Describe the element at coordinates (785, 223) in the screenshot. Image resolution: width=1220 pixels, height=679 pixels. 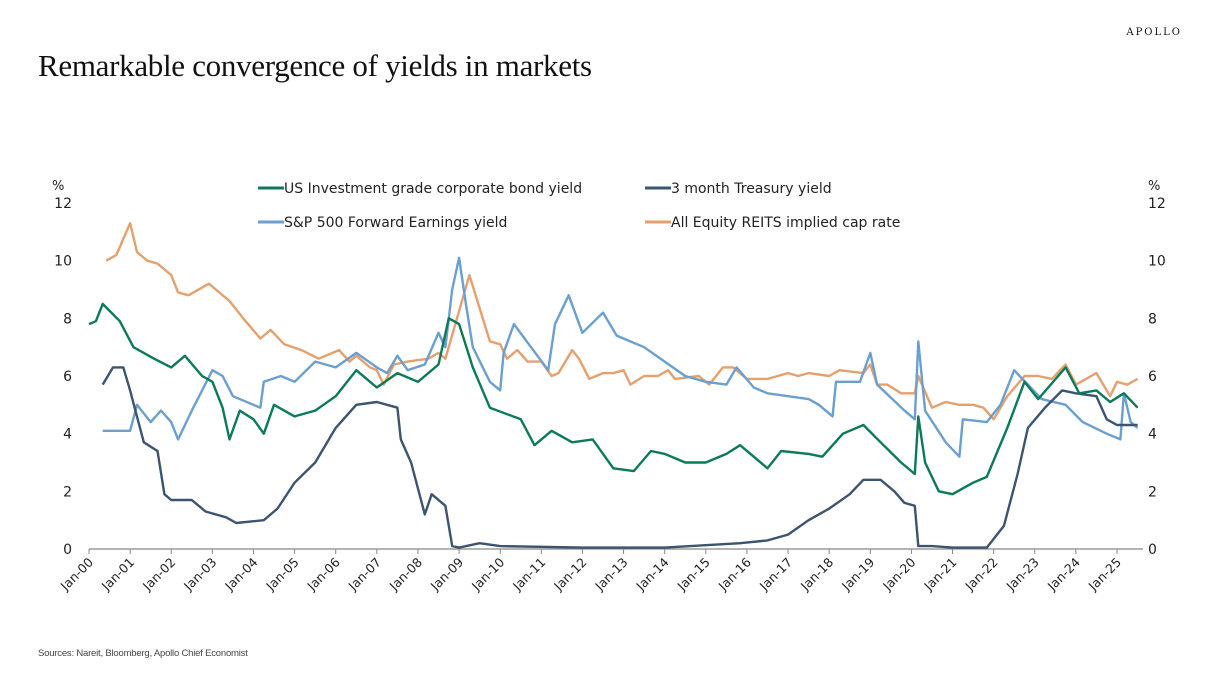
I see `legend-label: All Equity REITS implied cap rate` at that location.